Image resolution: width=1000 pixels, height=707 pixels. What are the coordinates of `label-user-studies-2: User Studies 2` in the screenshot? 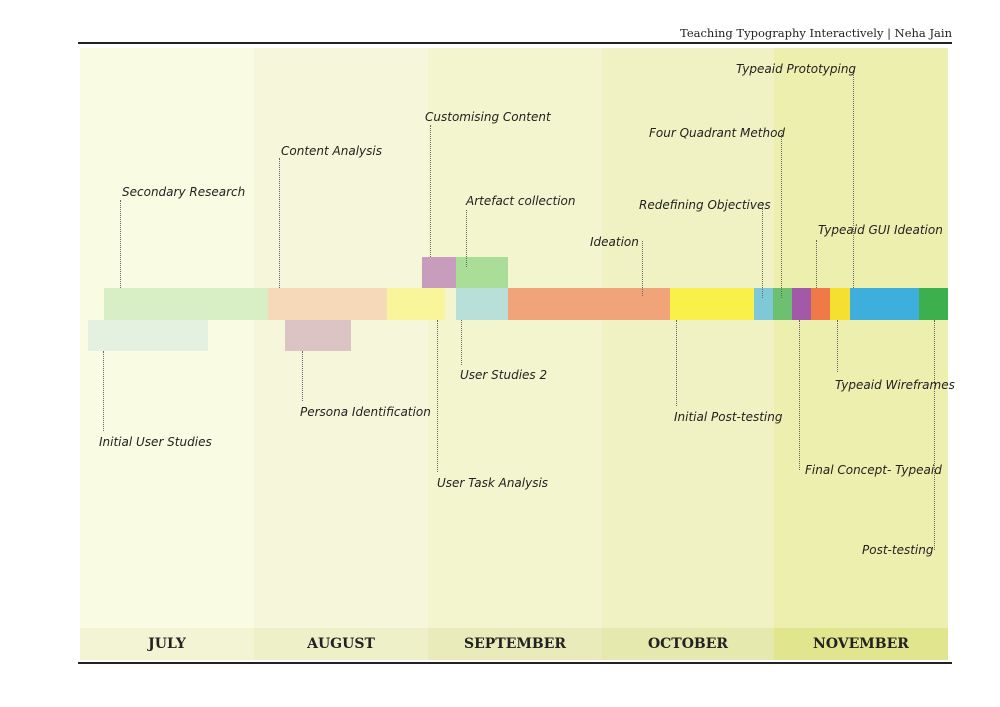 It's located at (504, 375).